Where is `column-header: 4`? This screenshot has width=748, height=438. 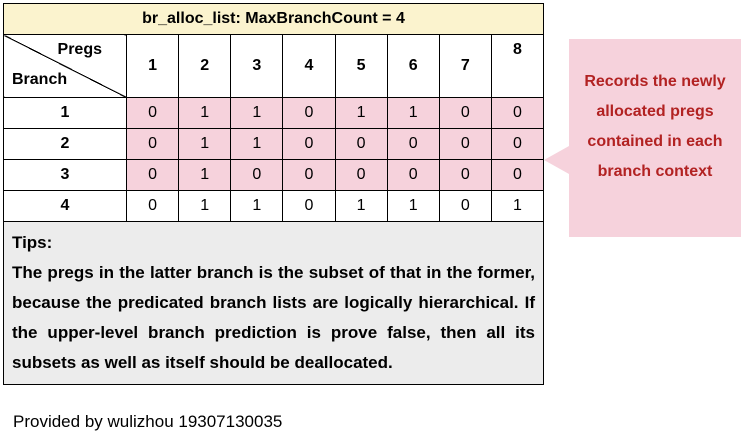
column-header: 4 is located at coordinates (309, 66).